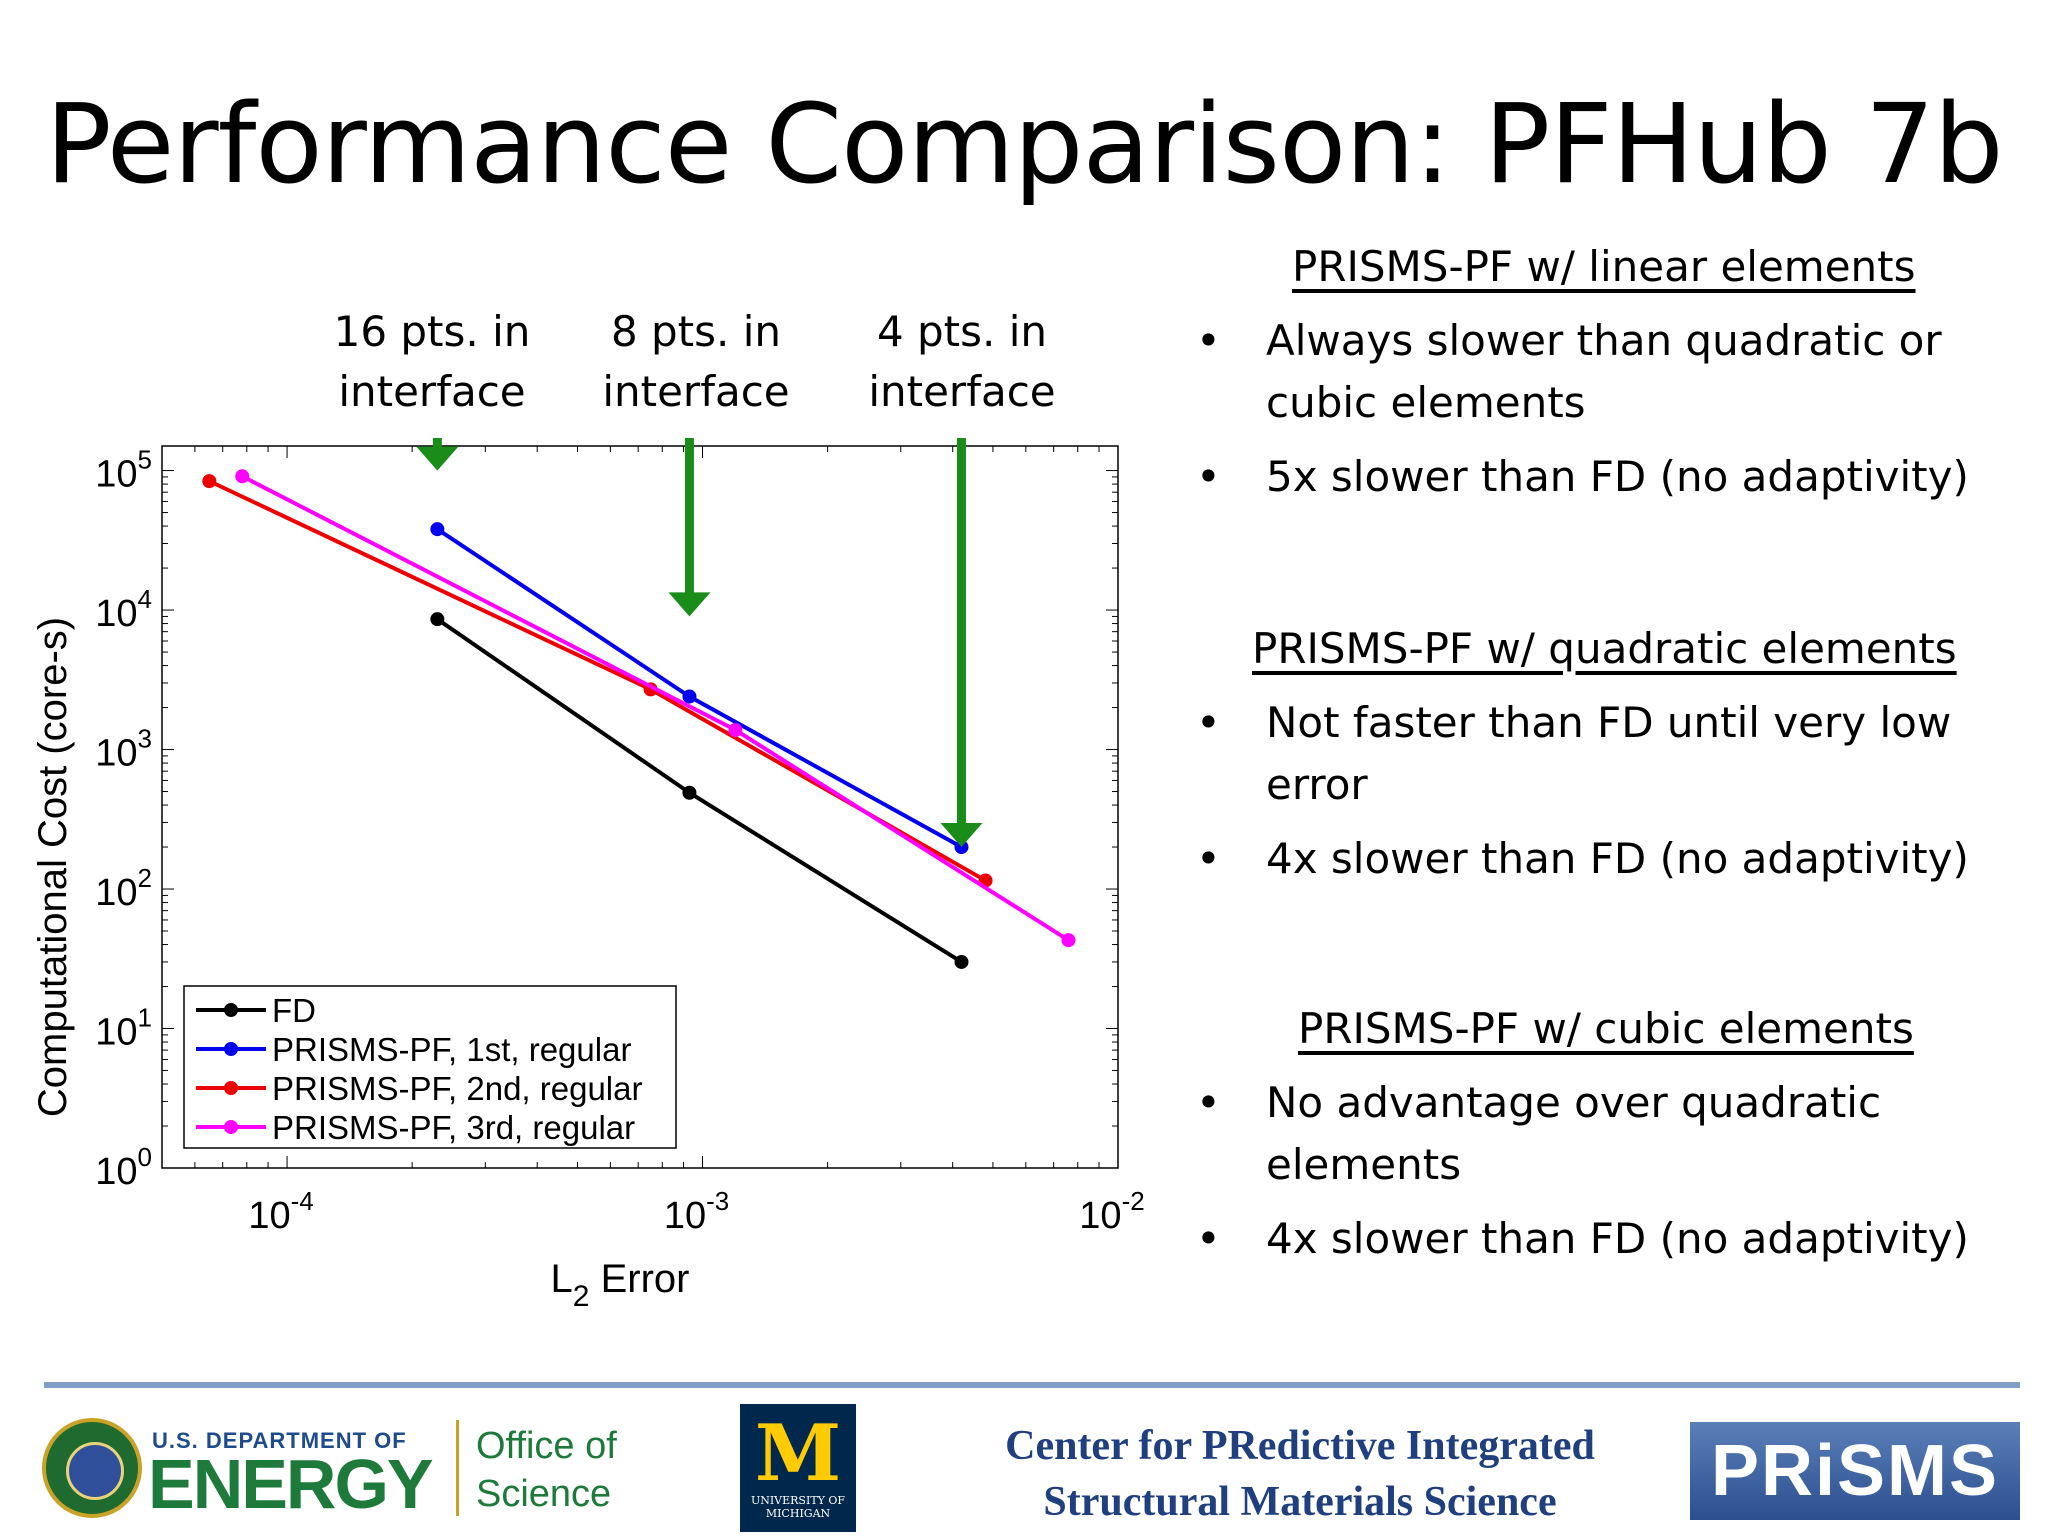  What do you see at coordinates (432, 362) in the screenshot?
I see `arrow-label-16pts: 16 pts. in interface` at bounding box center [432, 362].